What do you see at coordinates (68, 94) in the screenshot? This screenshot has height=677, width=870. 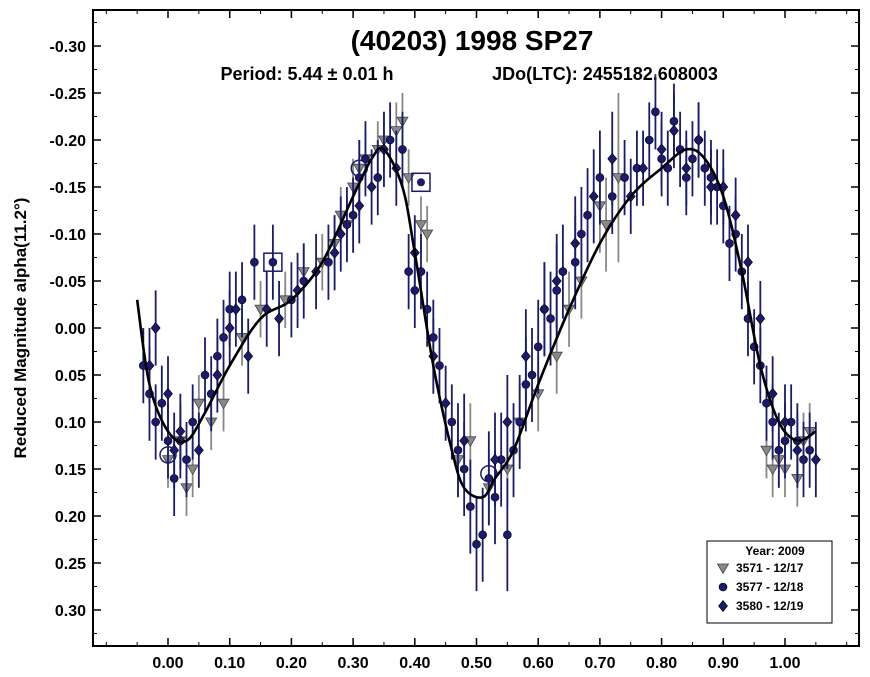 I see `y-tick-label: -0.25` at bounding box center [68, 94].